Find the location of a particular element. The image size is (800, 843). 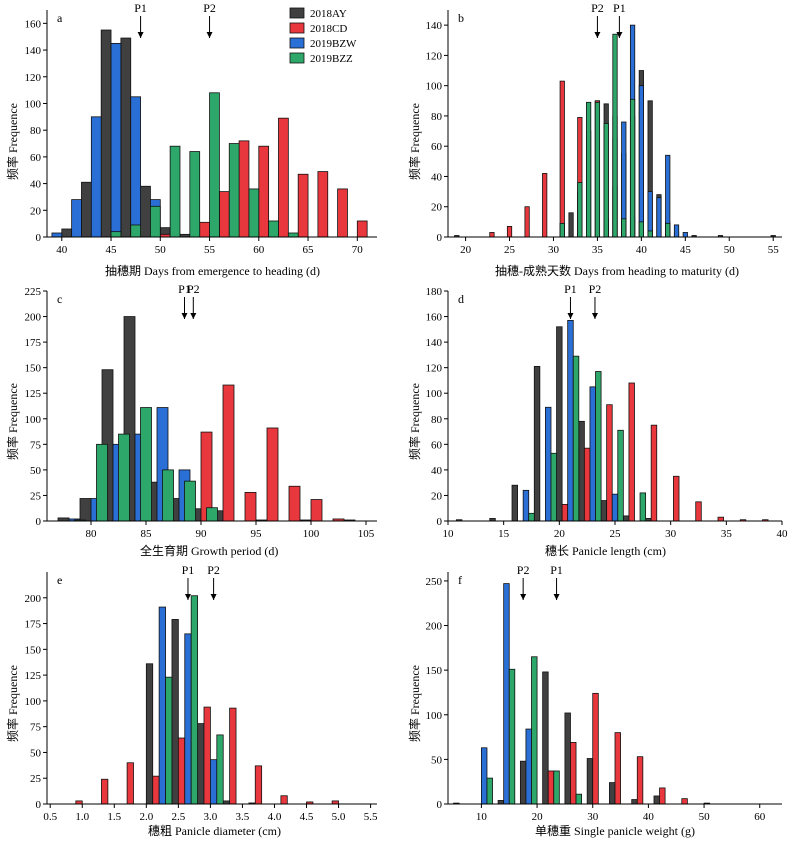

legend-swatch-2018AY is located at coordinates (297, 13).